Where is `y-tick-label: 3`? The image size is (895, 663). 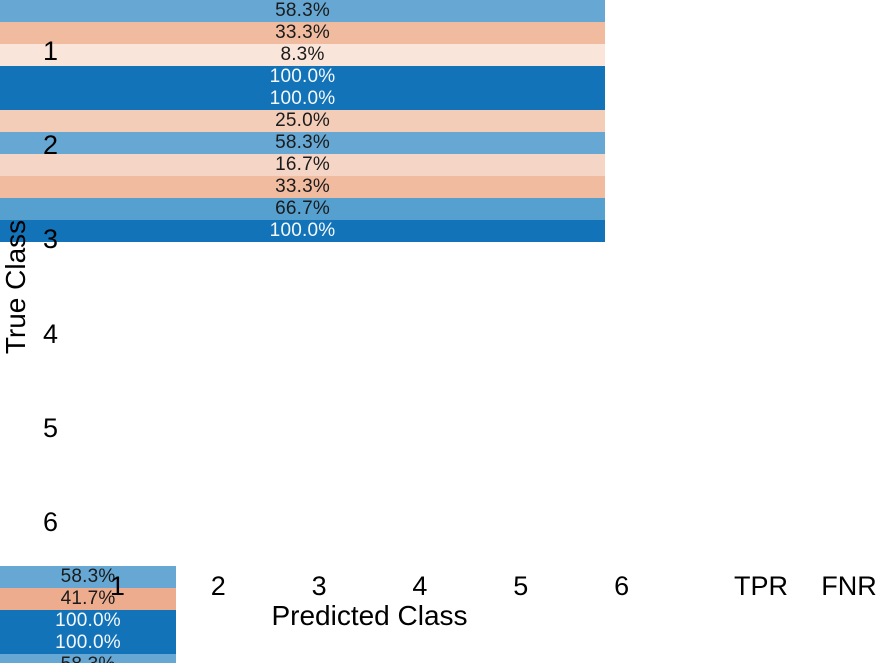
y-tick-label: 3 is located at coordinates (50, 239).